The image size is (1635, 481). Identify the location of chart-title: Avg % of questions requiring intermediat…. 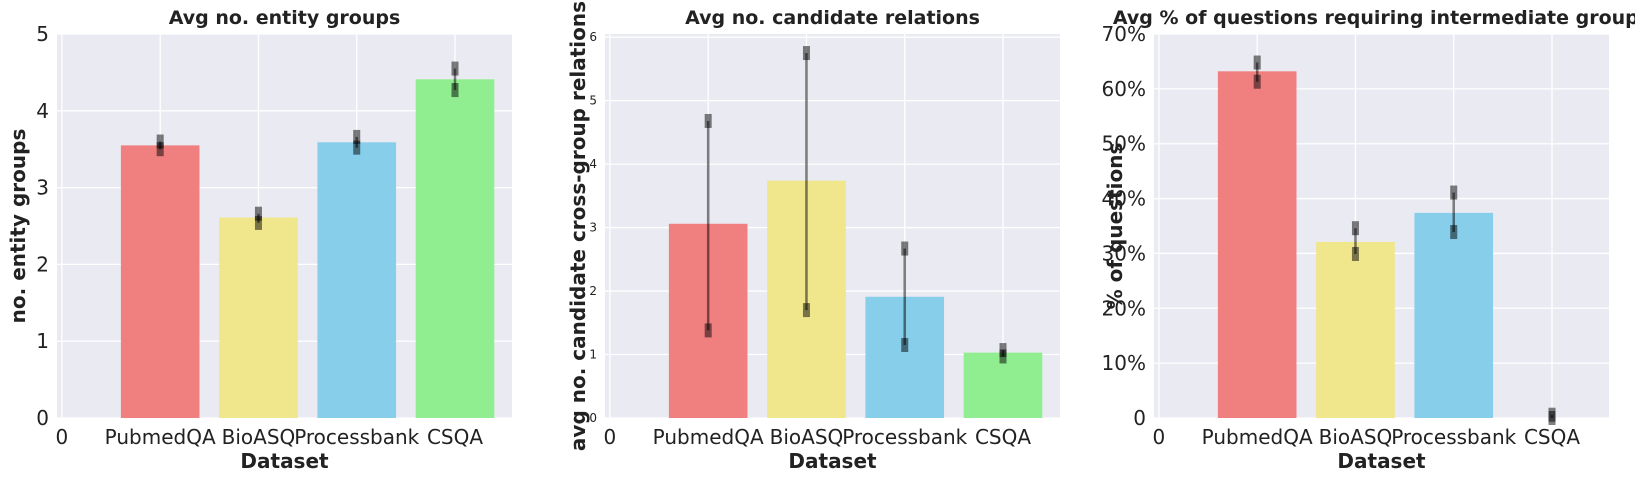
(1374, 18).